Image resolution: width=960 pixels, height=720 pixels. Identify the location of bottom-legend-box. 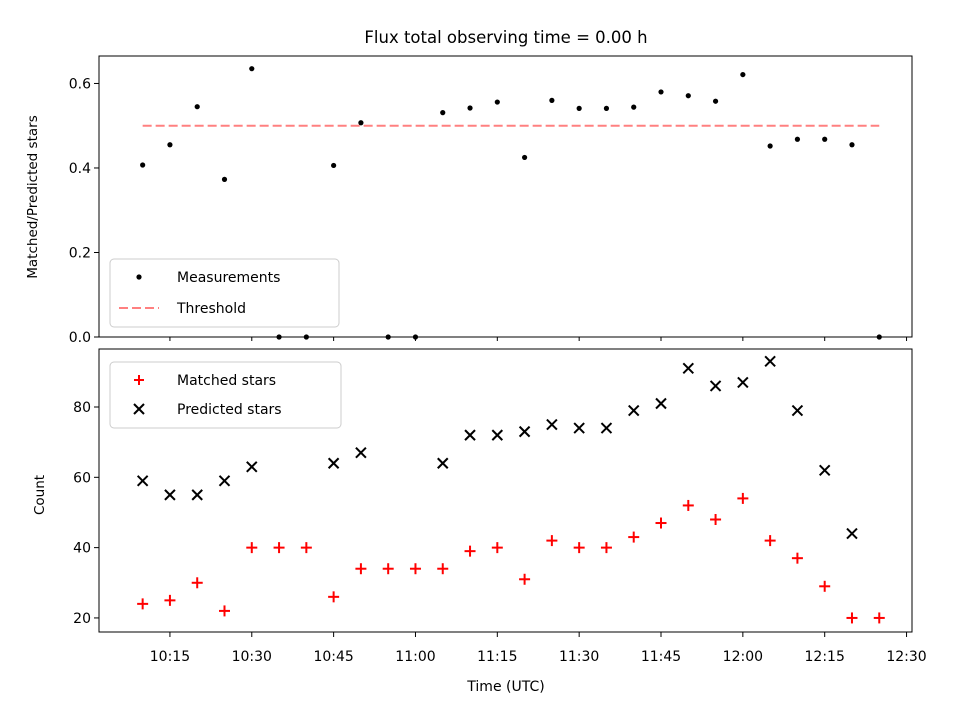
(225, 395).